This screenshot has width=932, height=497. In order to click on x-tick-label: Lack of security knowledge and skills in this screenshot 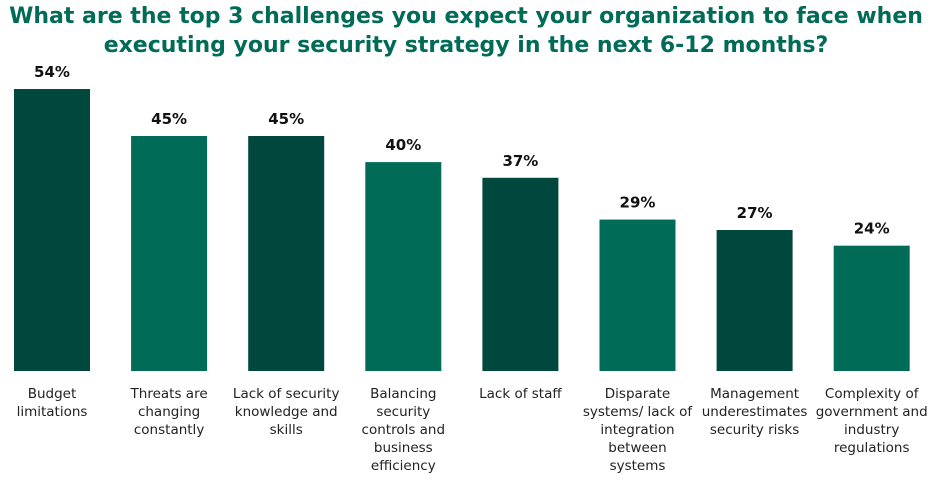, I will do `click(286, 412)`.